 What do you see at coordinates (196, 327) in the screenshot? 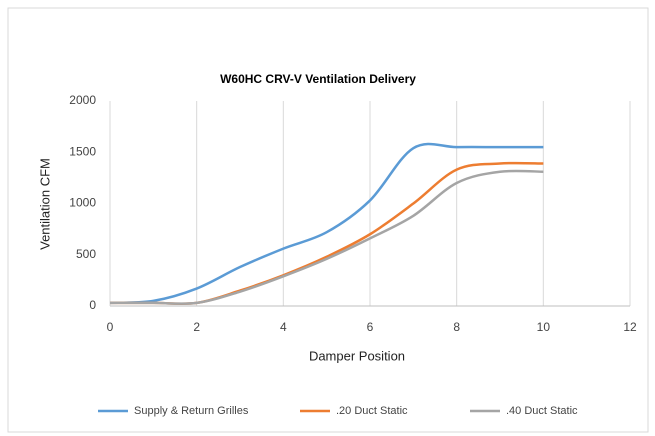
I see `x-tick-label: 2` at bounding box center [196, 327].